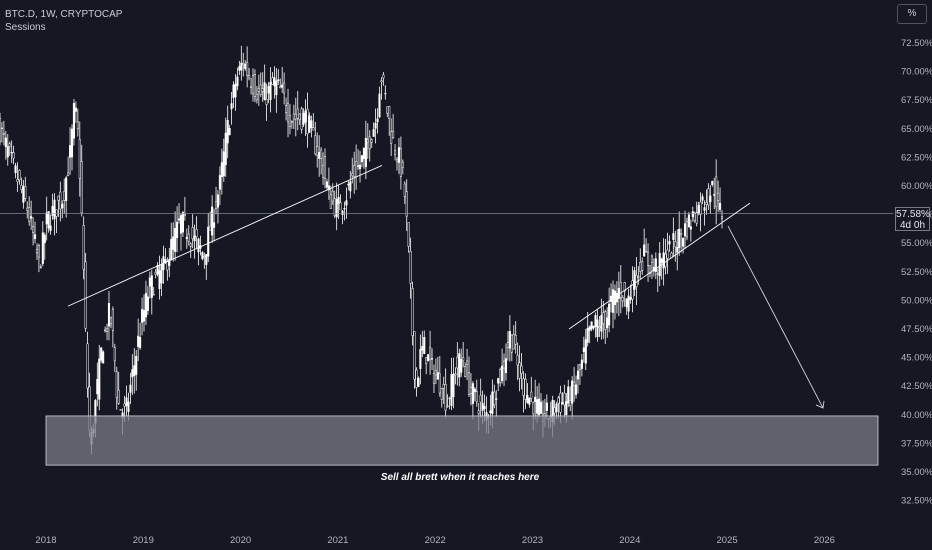 The width and height of the screenshot is (932, 550). I want to click on current-price-value: 57.58%, so click(913, 214).